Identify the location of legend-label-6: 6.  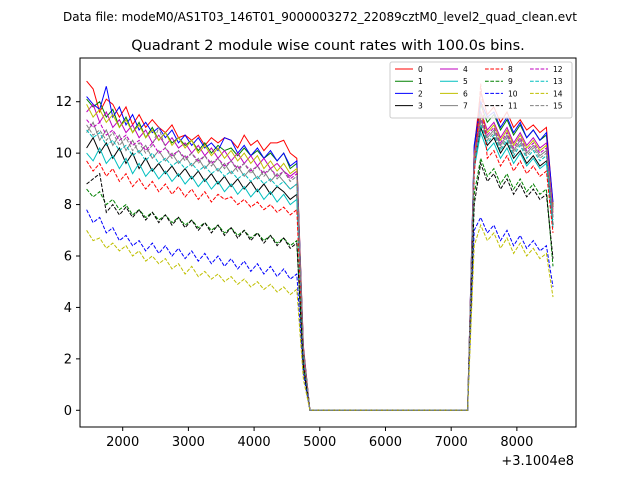
(465, 93).